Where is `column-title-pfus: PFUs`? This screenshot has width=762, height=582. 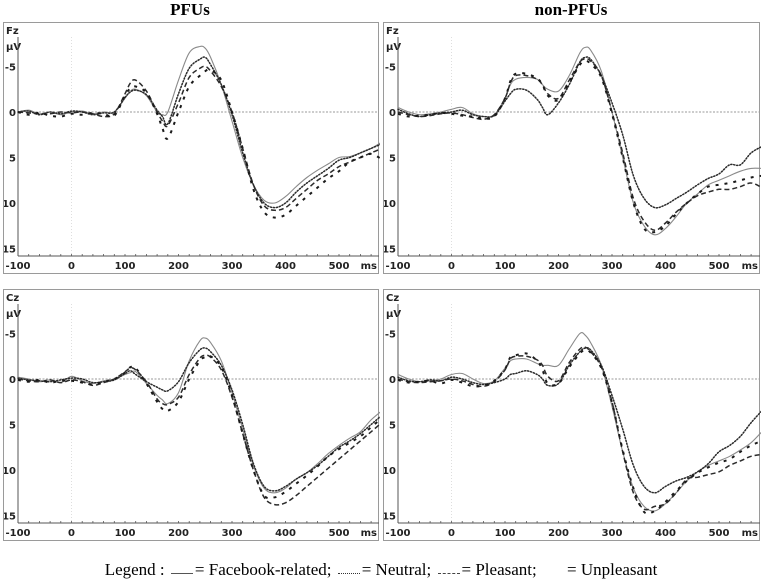
column-title-pfus: PFUs is located at coordinates (190, 9).